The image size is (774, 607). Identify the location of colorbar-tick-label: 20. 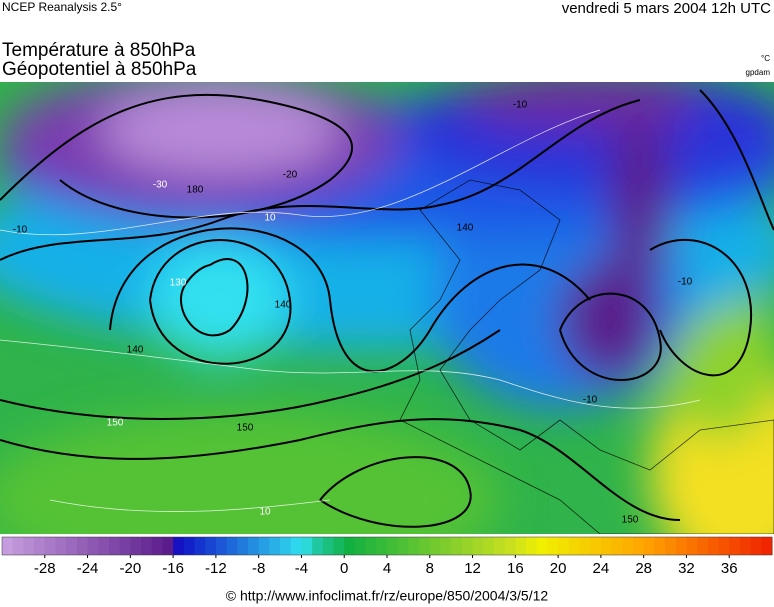
(558, 568).